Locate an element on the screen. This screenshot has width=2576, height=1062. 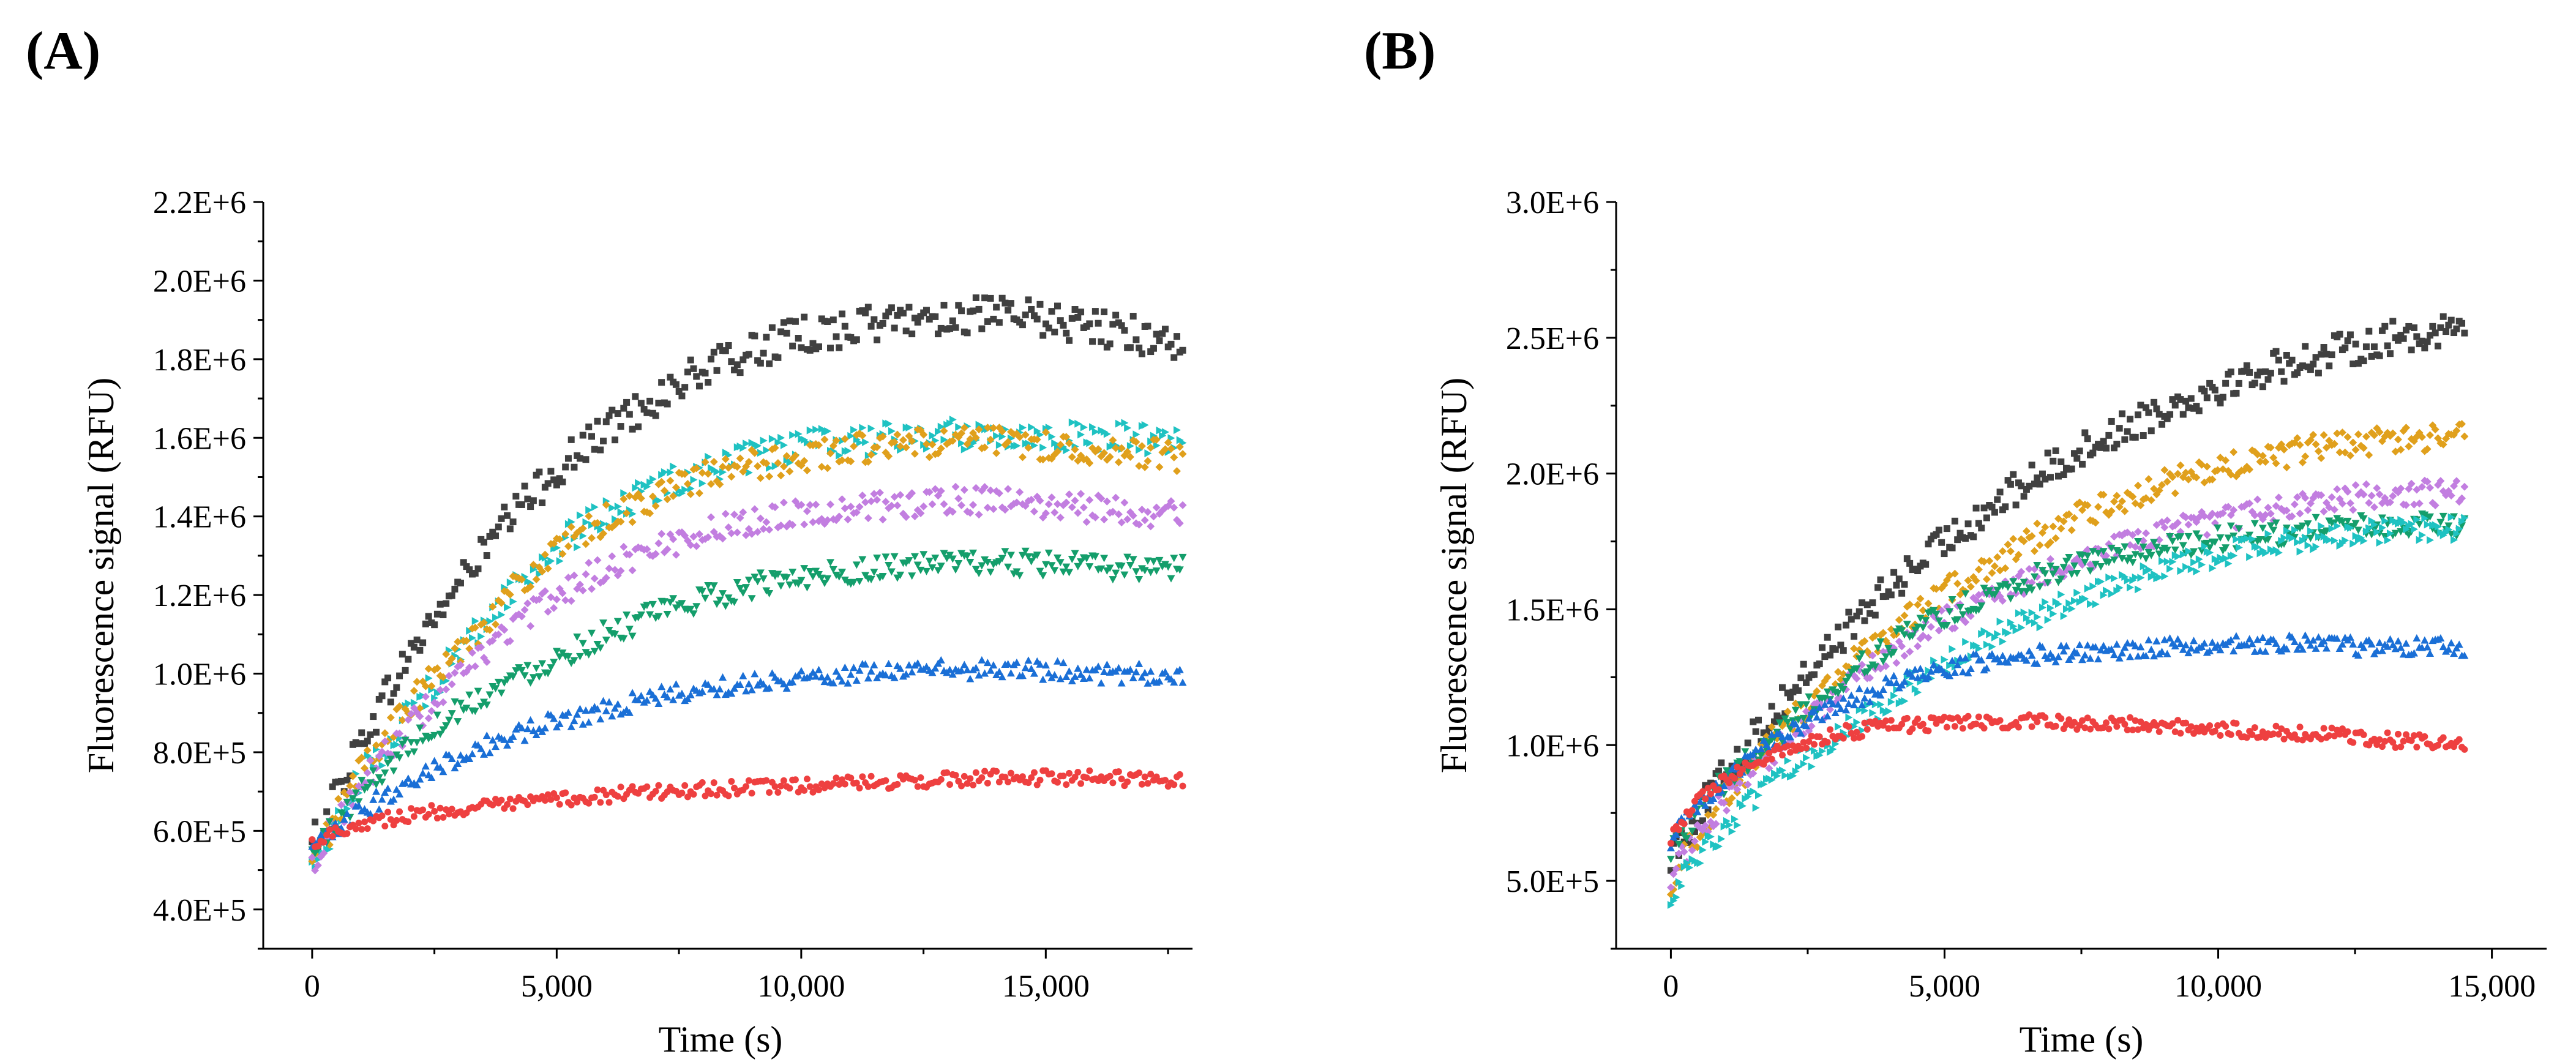
y-tick-label: 8.0E+5 is located at coordinates (200, 753).